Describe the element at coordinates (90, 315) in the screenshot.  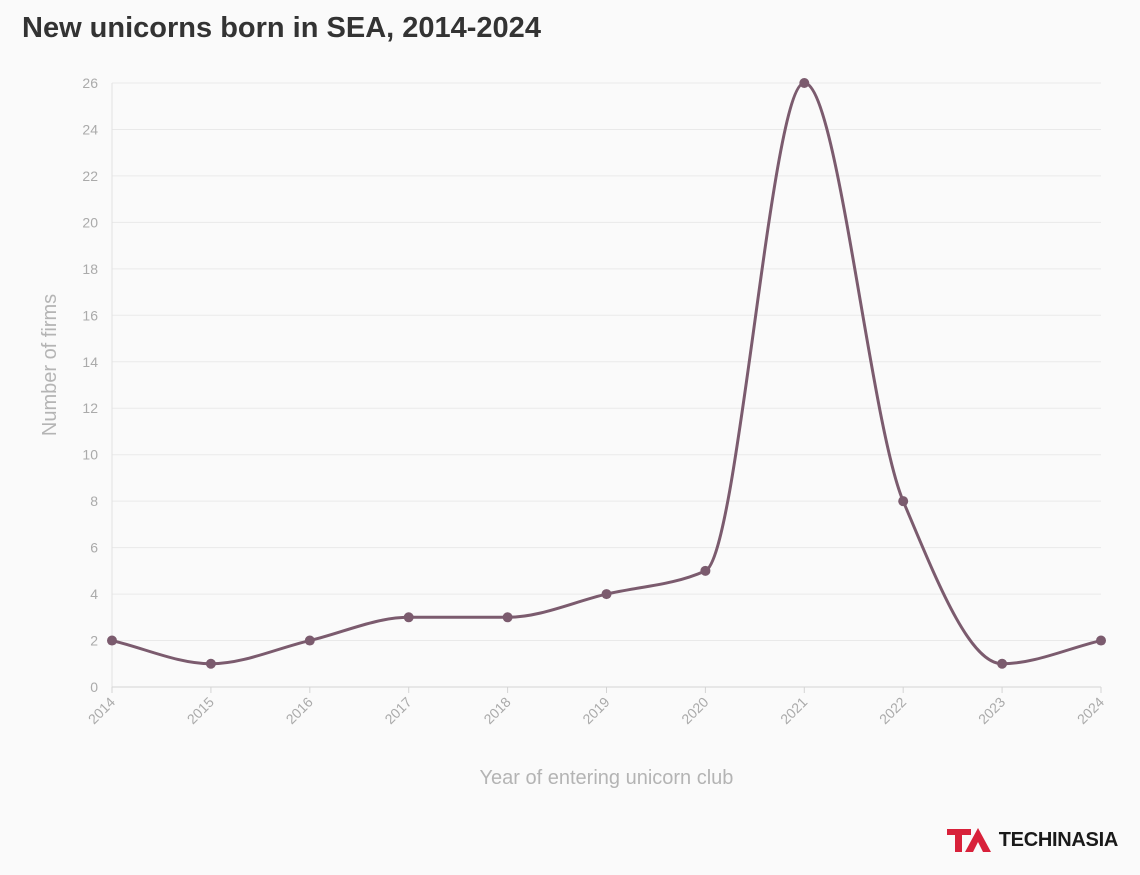
I see `y-tick-label: 16` at that location.